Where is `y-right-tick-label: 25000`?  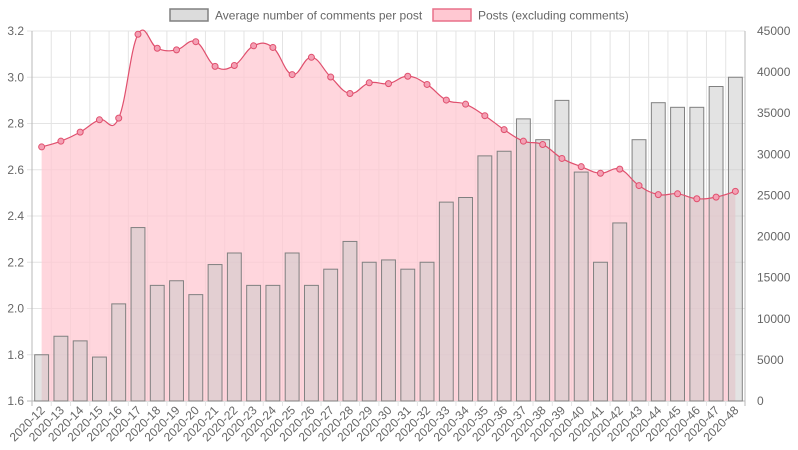
y-right-tick-label: 25000 is located at coordinates (774, 195).